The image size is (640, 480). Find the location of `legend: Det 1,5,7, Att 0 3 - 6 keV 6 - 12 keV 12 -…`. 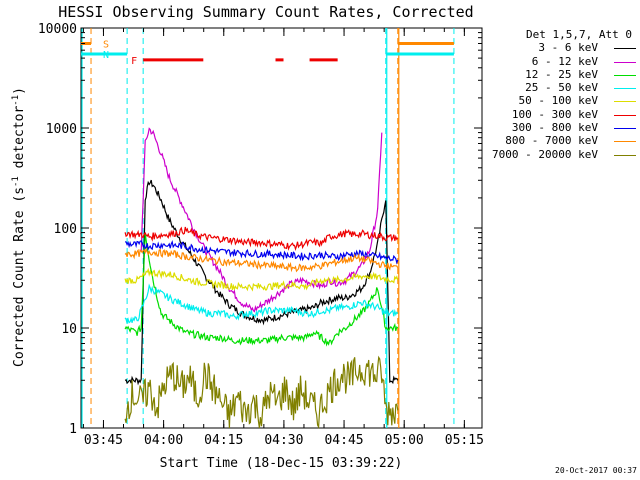

legend: Det 1,5,7, Att 0 3 - 6 keV 6 - 12 keV 12 -… is located at coordinates (561, 94).